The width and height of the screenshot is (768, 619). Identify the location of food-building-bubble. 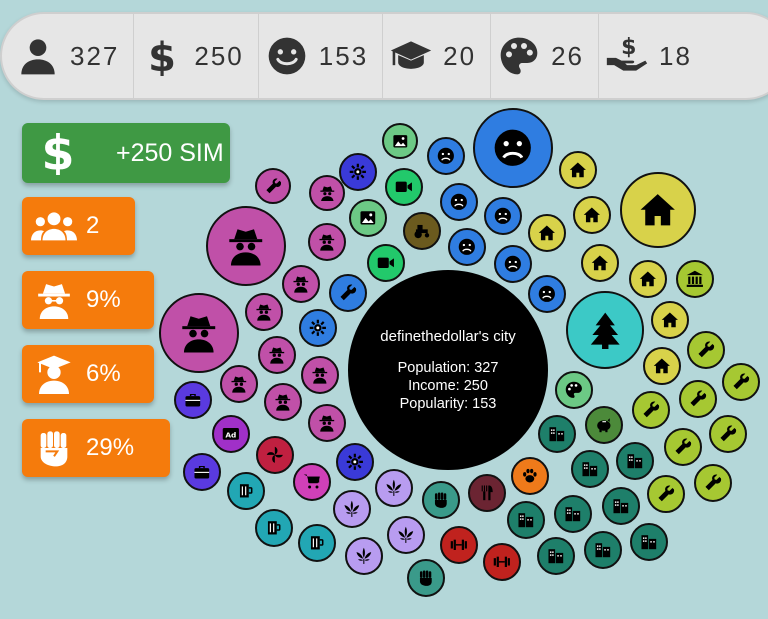
(487, 493).